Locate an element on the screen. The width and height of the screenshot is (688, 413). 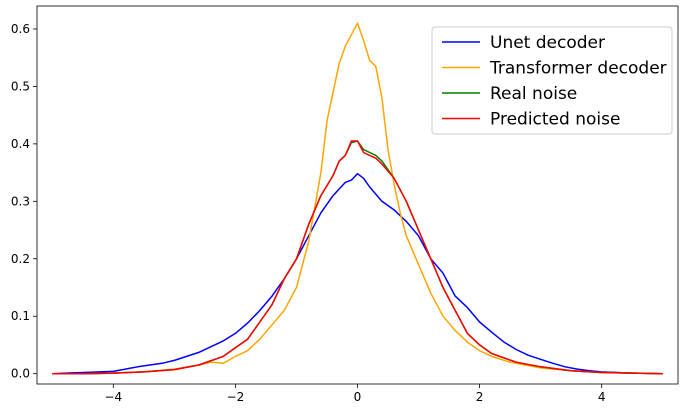
y-tick-label: 0.6 is located at coordinates (20, 29).